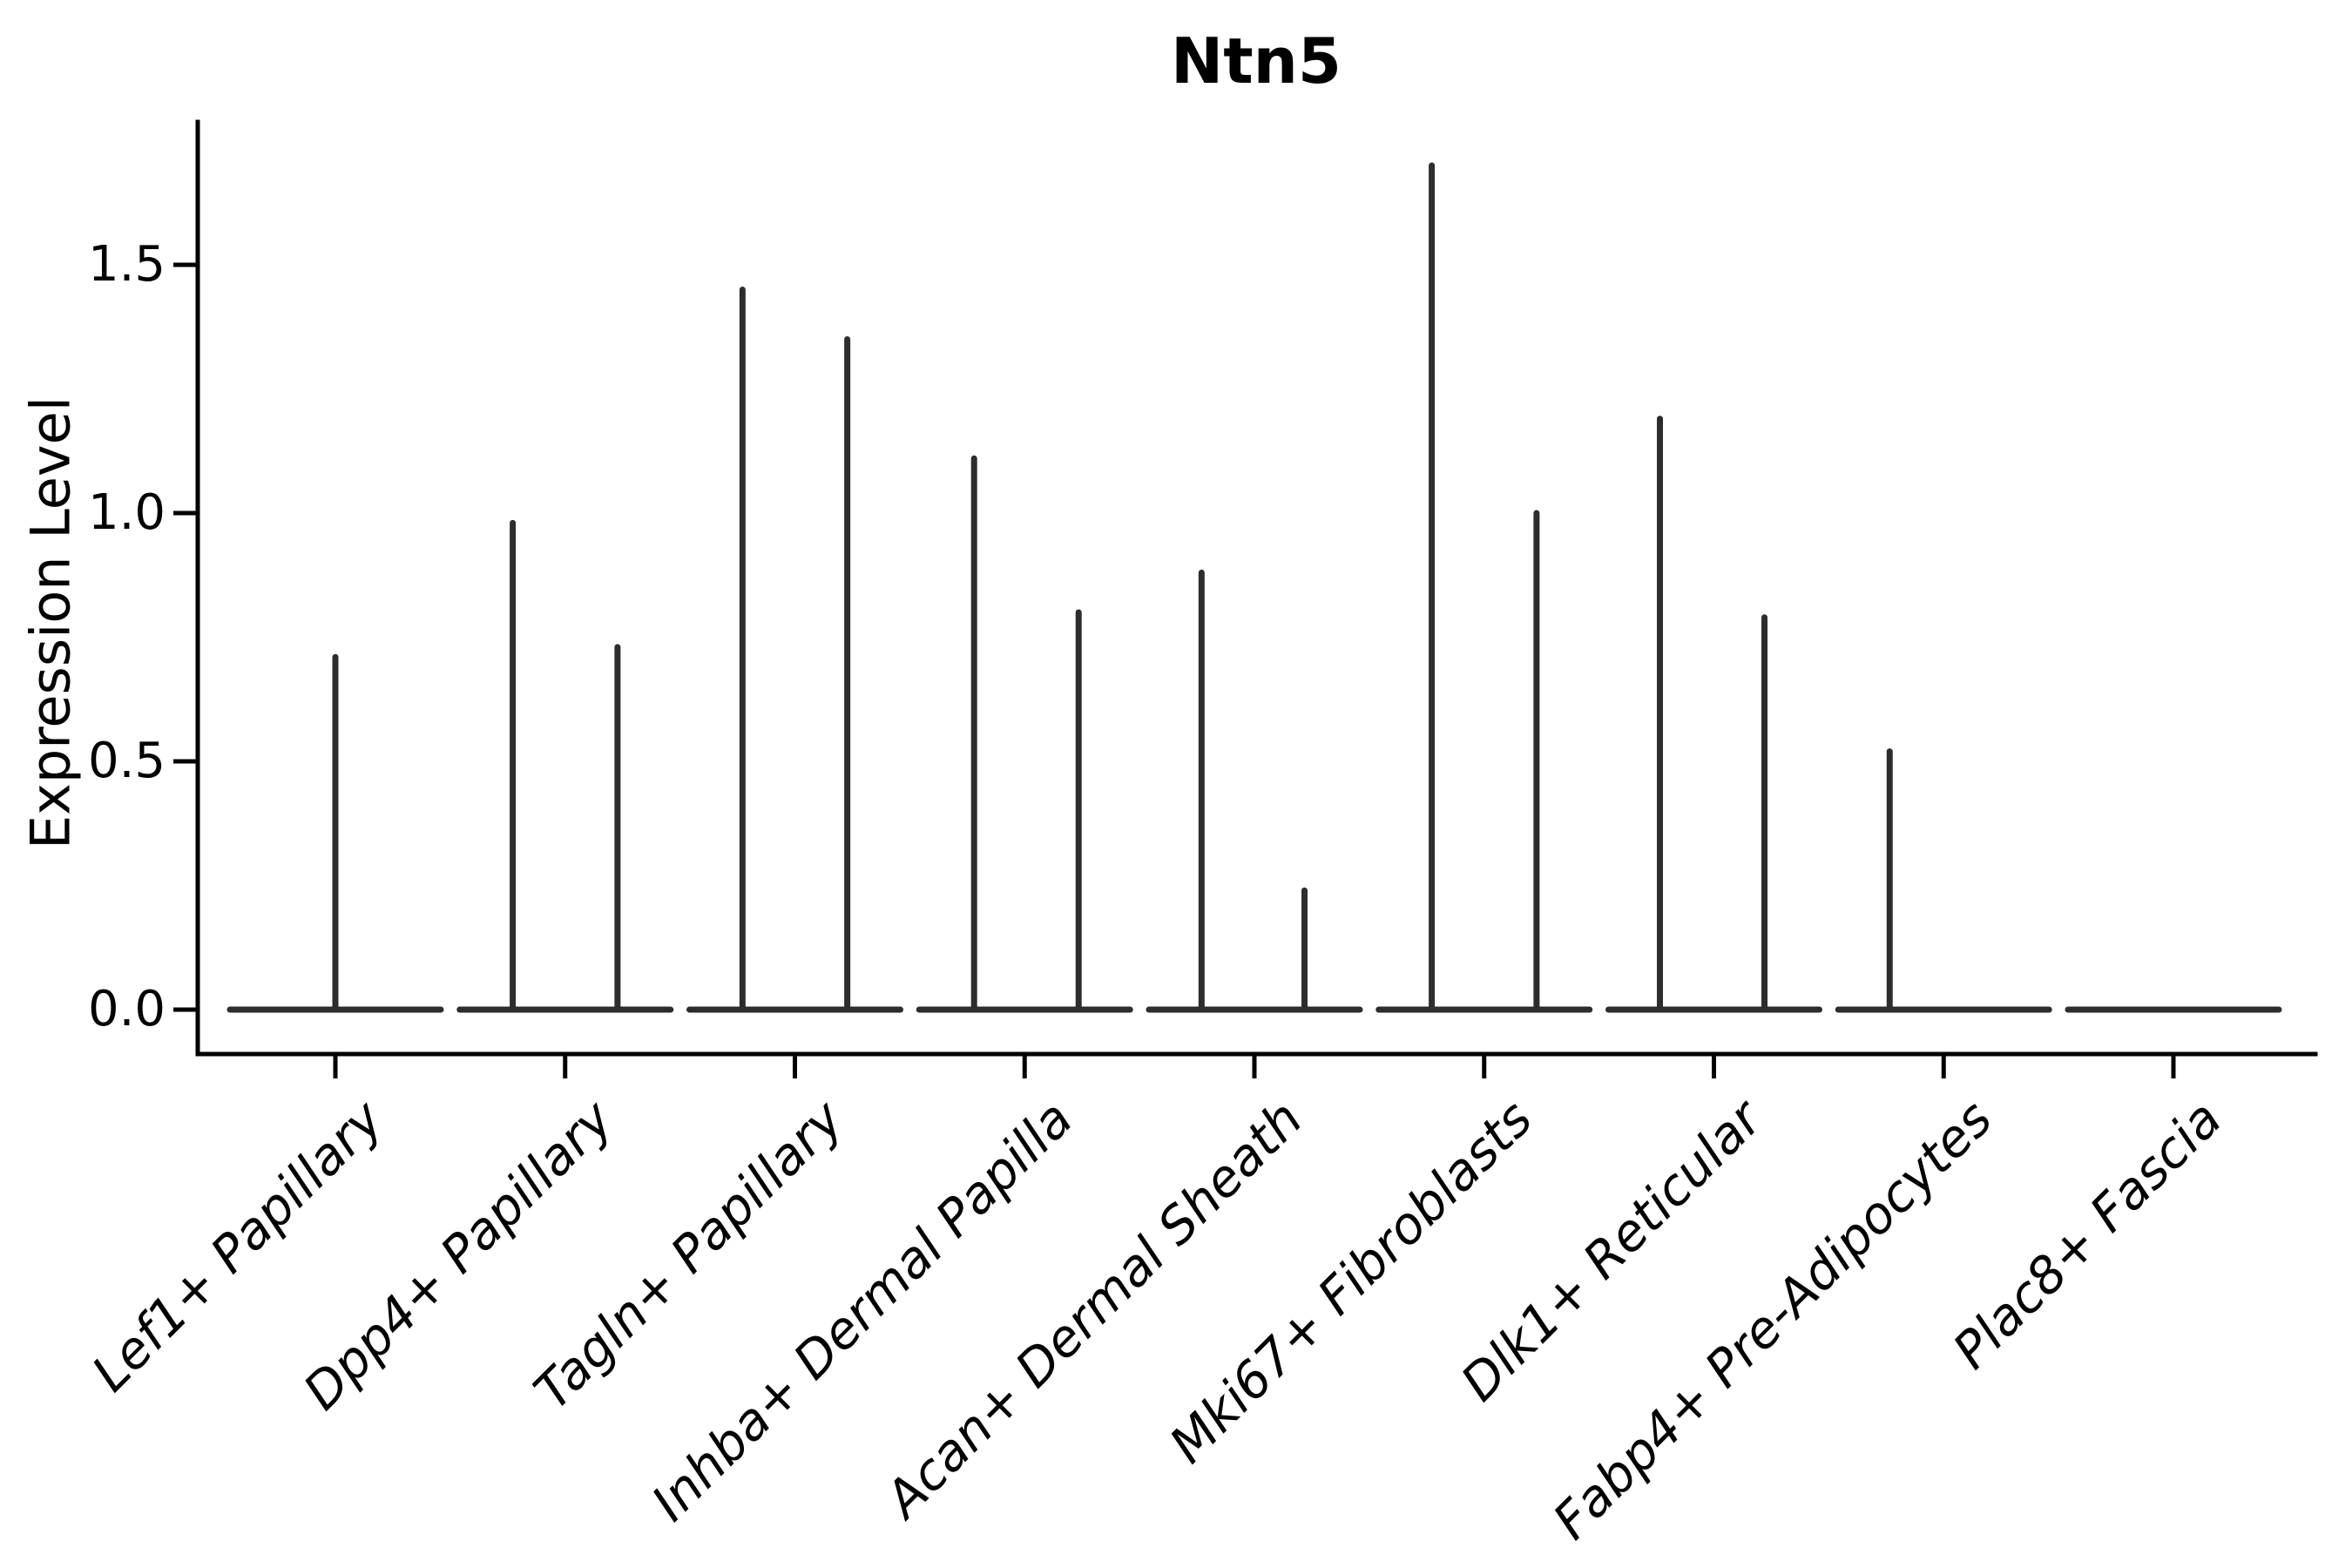  I want to click on y-tick-label: 1.5, so click(126, 265).